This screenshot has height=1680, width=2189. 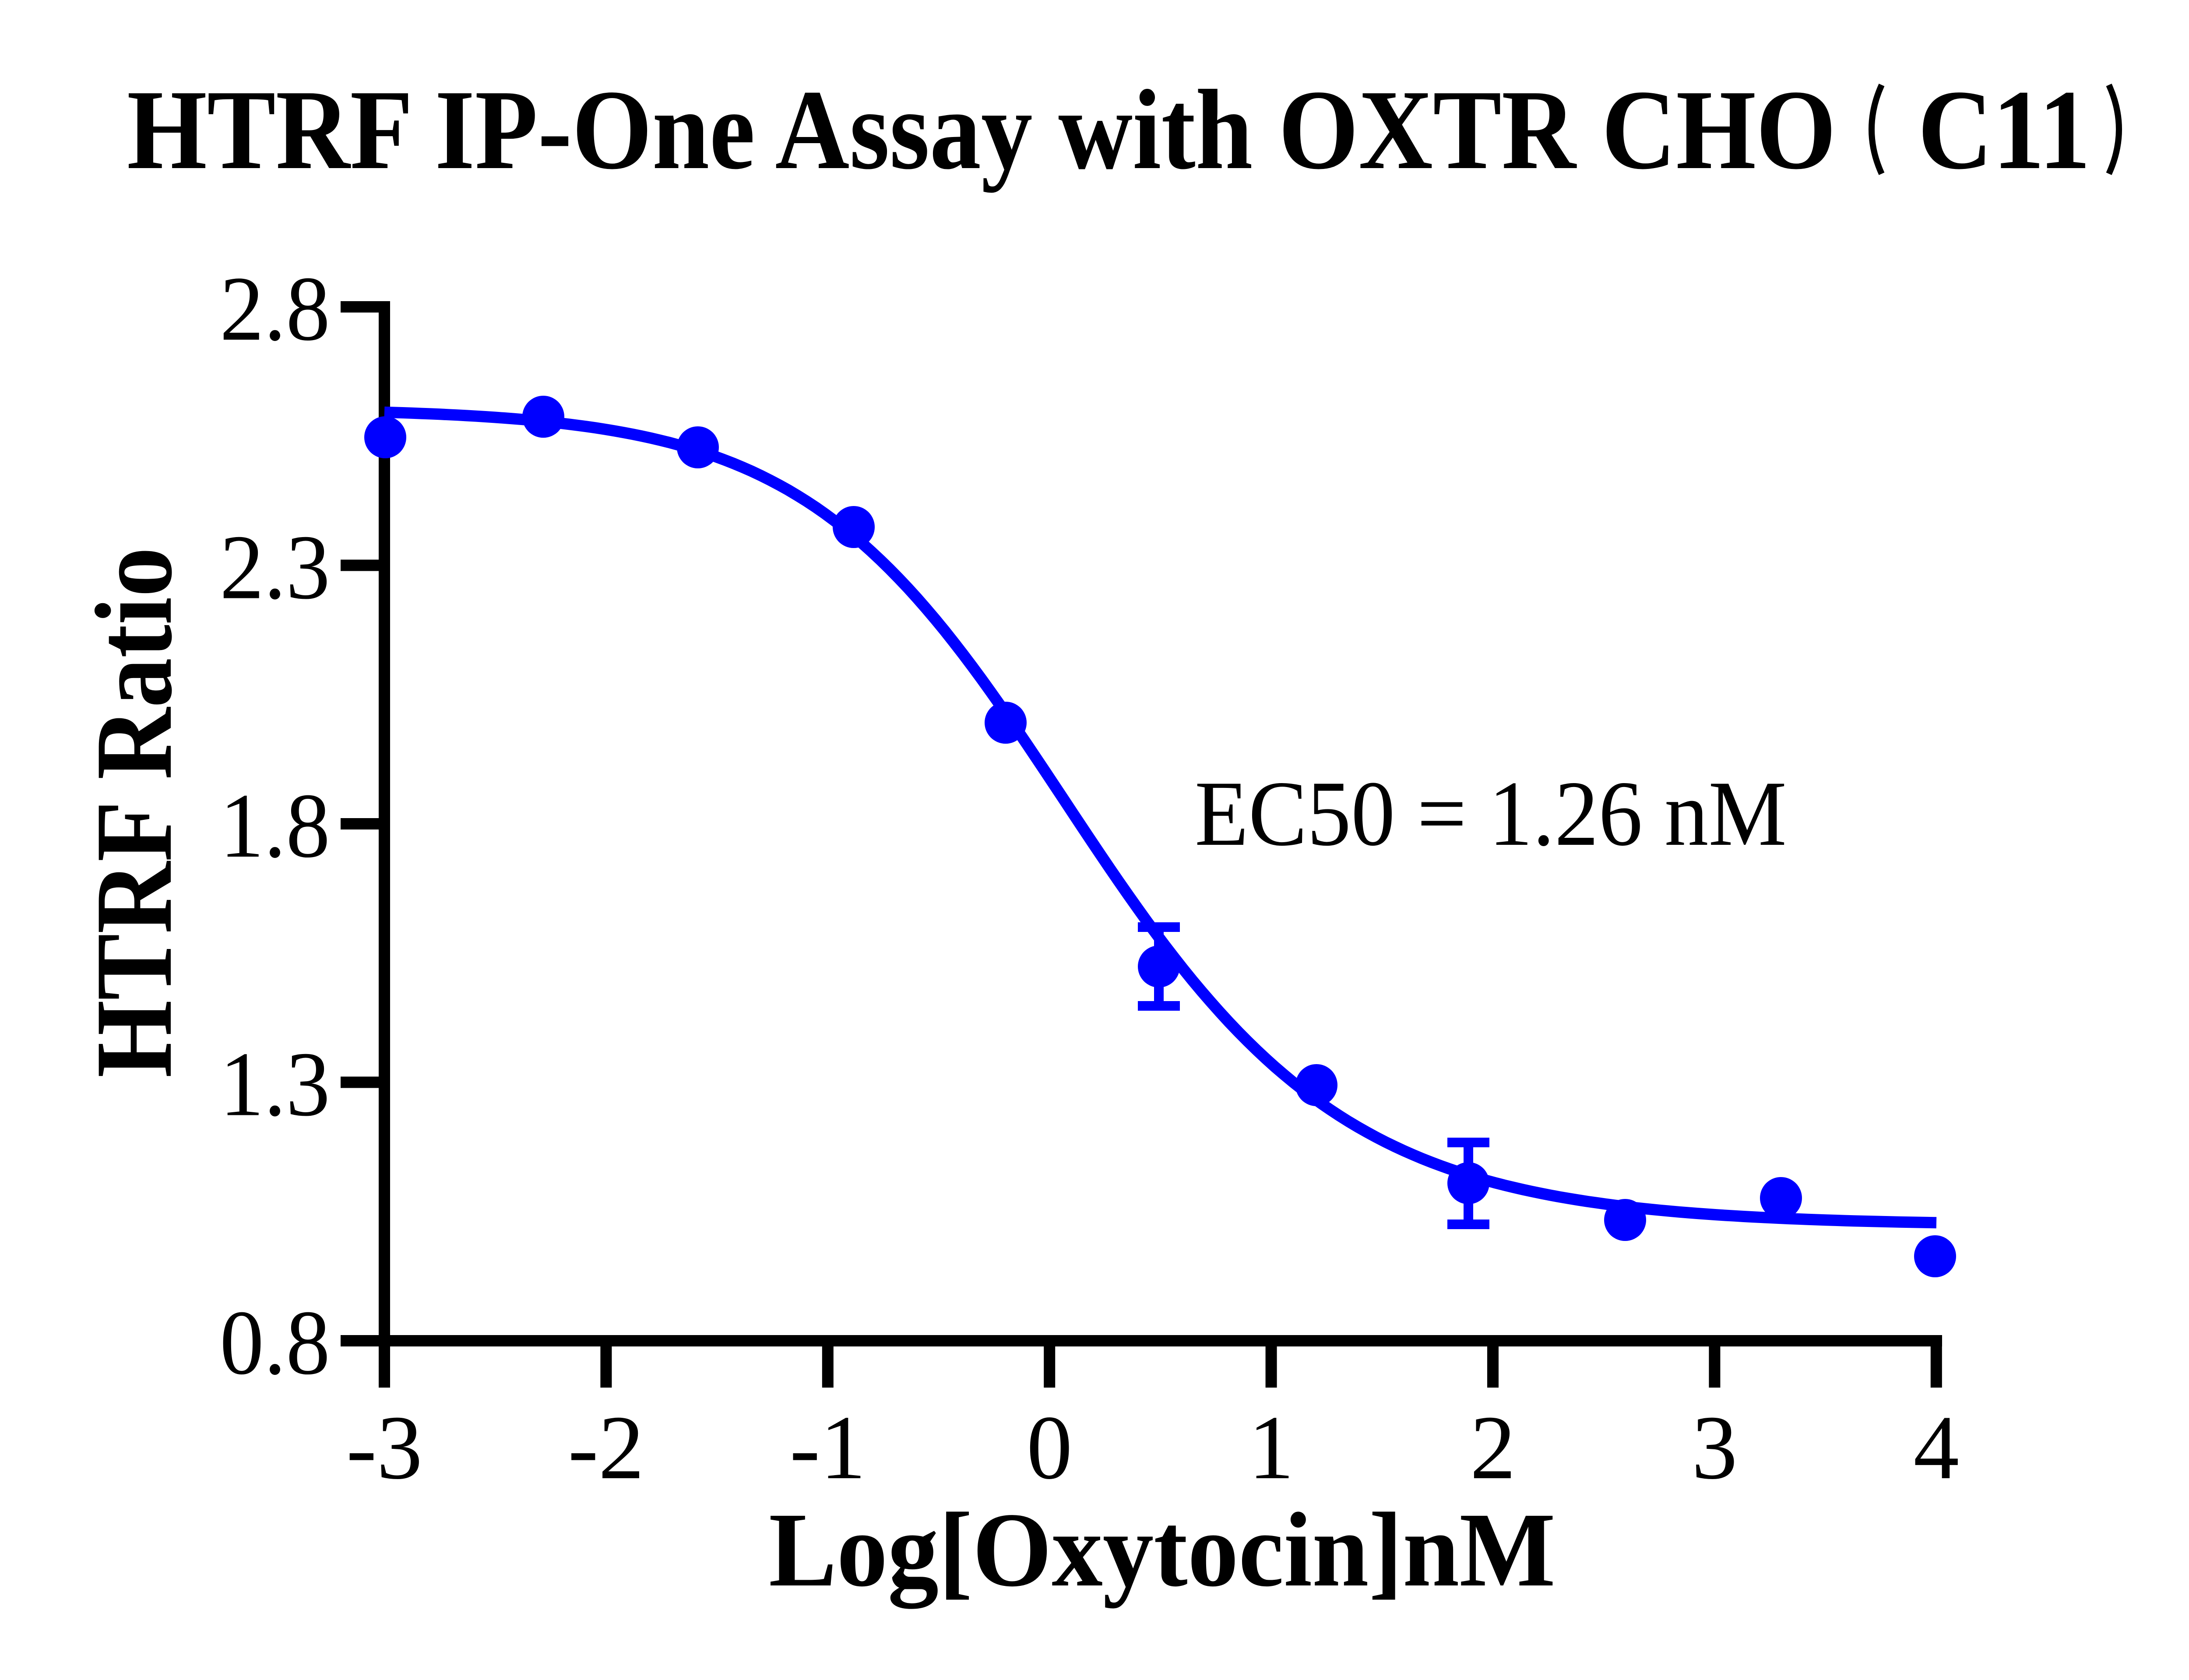 What do you see at coordinates (275, 1342) in the screenshot?
I see `svg-text: 0.8` at bounding box center [275, 1342].